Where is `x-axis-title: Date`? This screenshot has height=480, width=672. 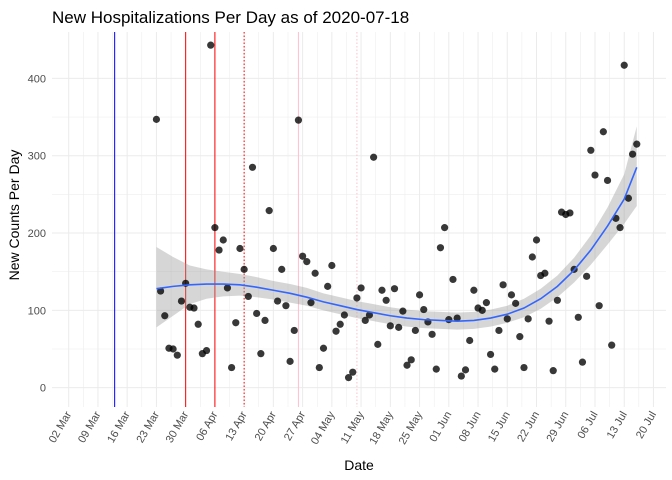
x-axis-title: Date is located at coordinates (359, 465).